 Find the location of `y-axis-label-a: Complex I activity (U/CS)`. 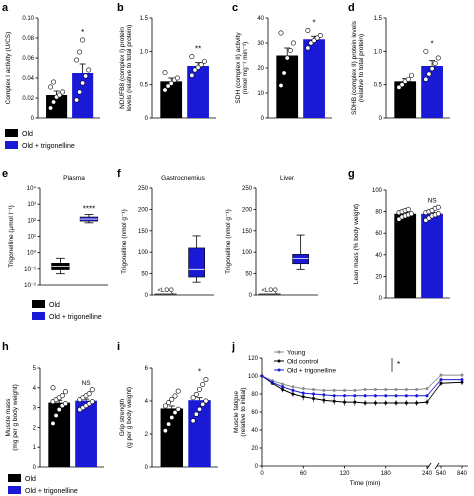

y-axis-label-a: Complex I activity (U/CS) is located at coordinates (8, 68).